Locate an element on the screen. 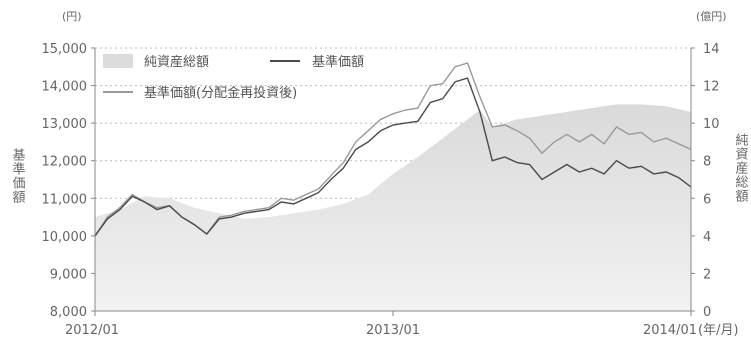 The height and width of the screenshot is (343, 751). right-tick-label: 4 is located at coordinates (707, 237).